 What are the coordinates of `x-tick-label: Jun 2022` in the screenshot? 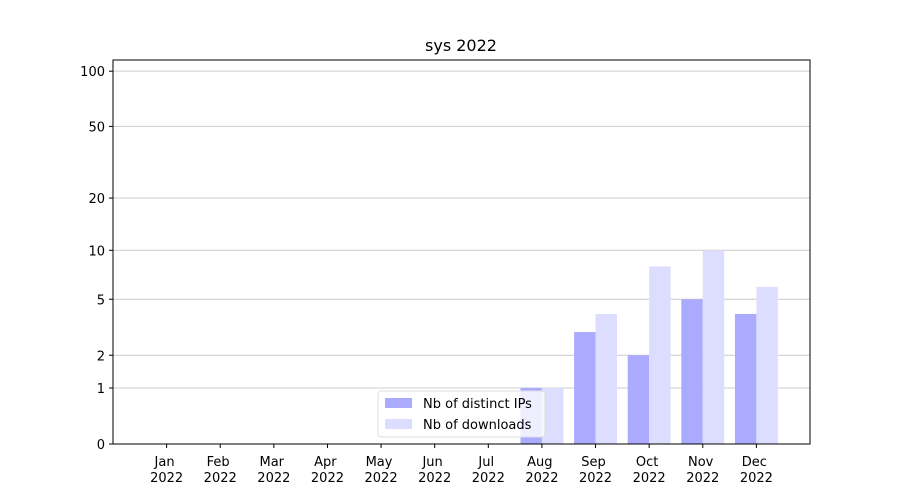 It's located at (434, 470).